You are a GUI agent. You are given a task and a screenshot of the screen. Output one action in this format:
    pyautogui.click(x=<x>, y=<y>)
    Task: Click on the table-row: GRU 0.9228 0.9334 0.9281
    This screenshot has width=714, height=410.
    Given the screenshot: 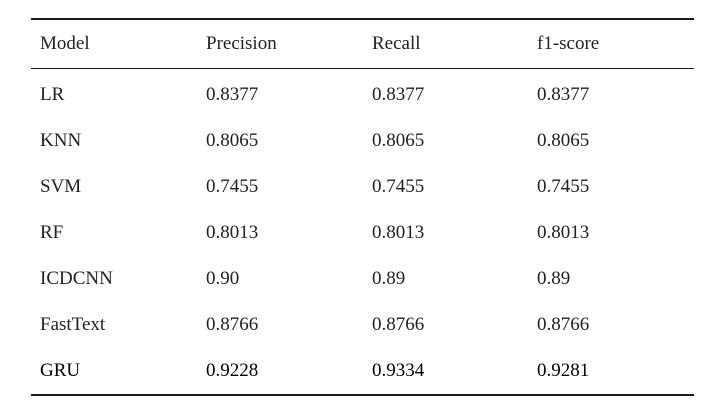 What is the action you would take?
    pyautogui.click(x=362, y=371)
    